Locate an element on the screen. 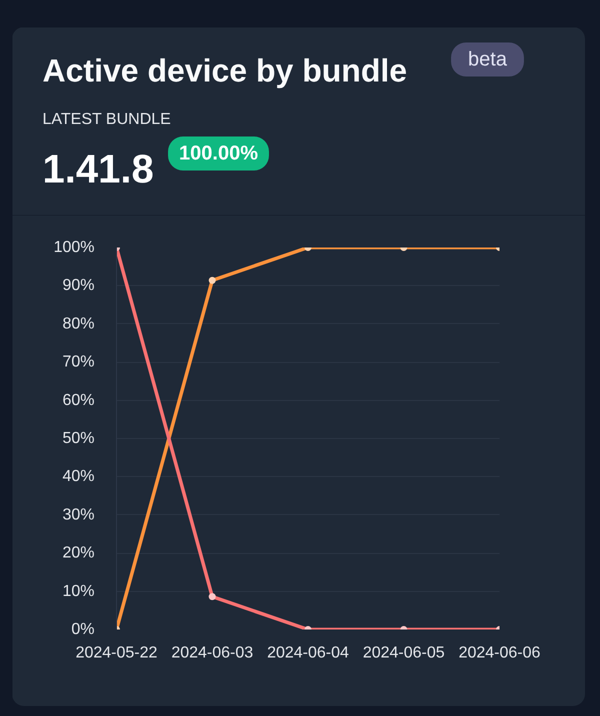 This screenshot has height=716, width=600. y-tick-label: 20% is located at coordinates (78, 553).